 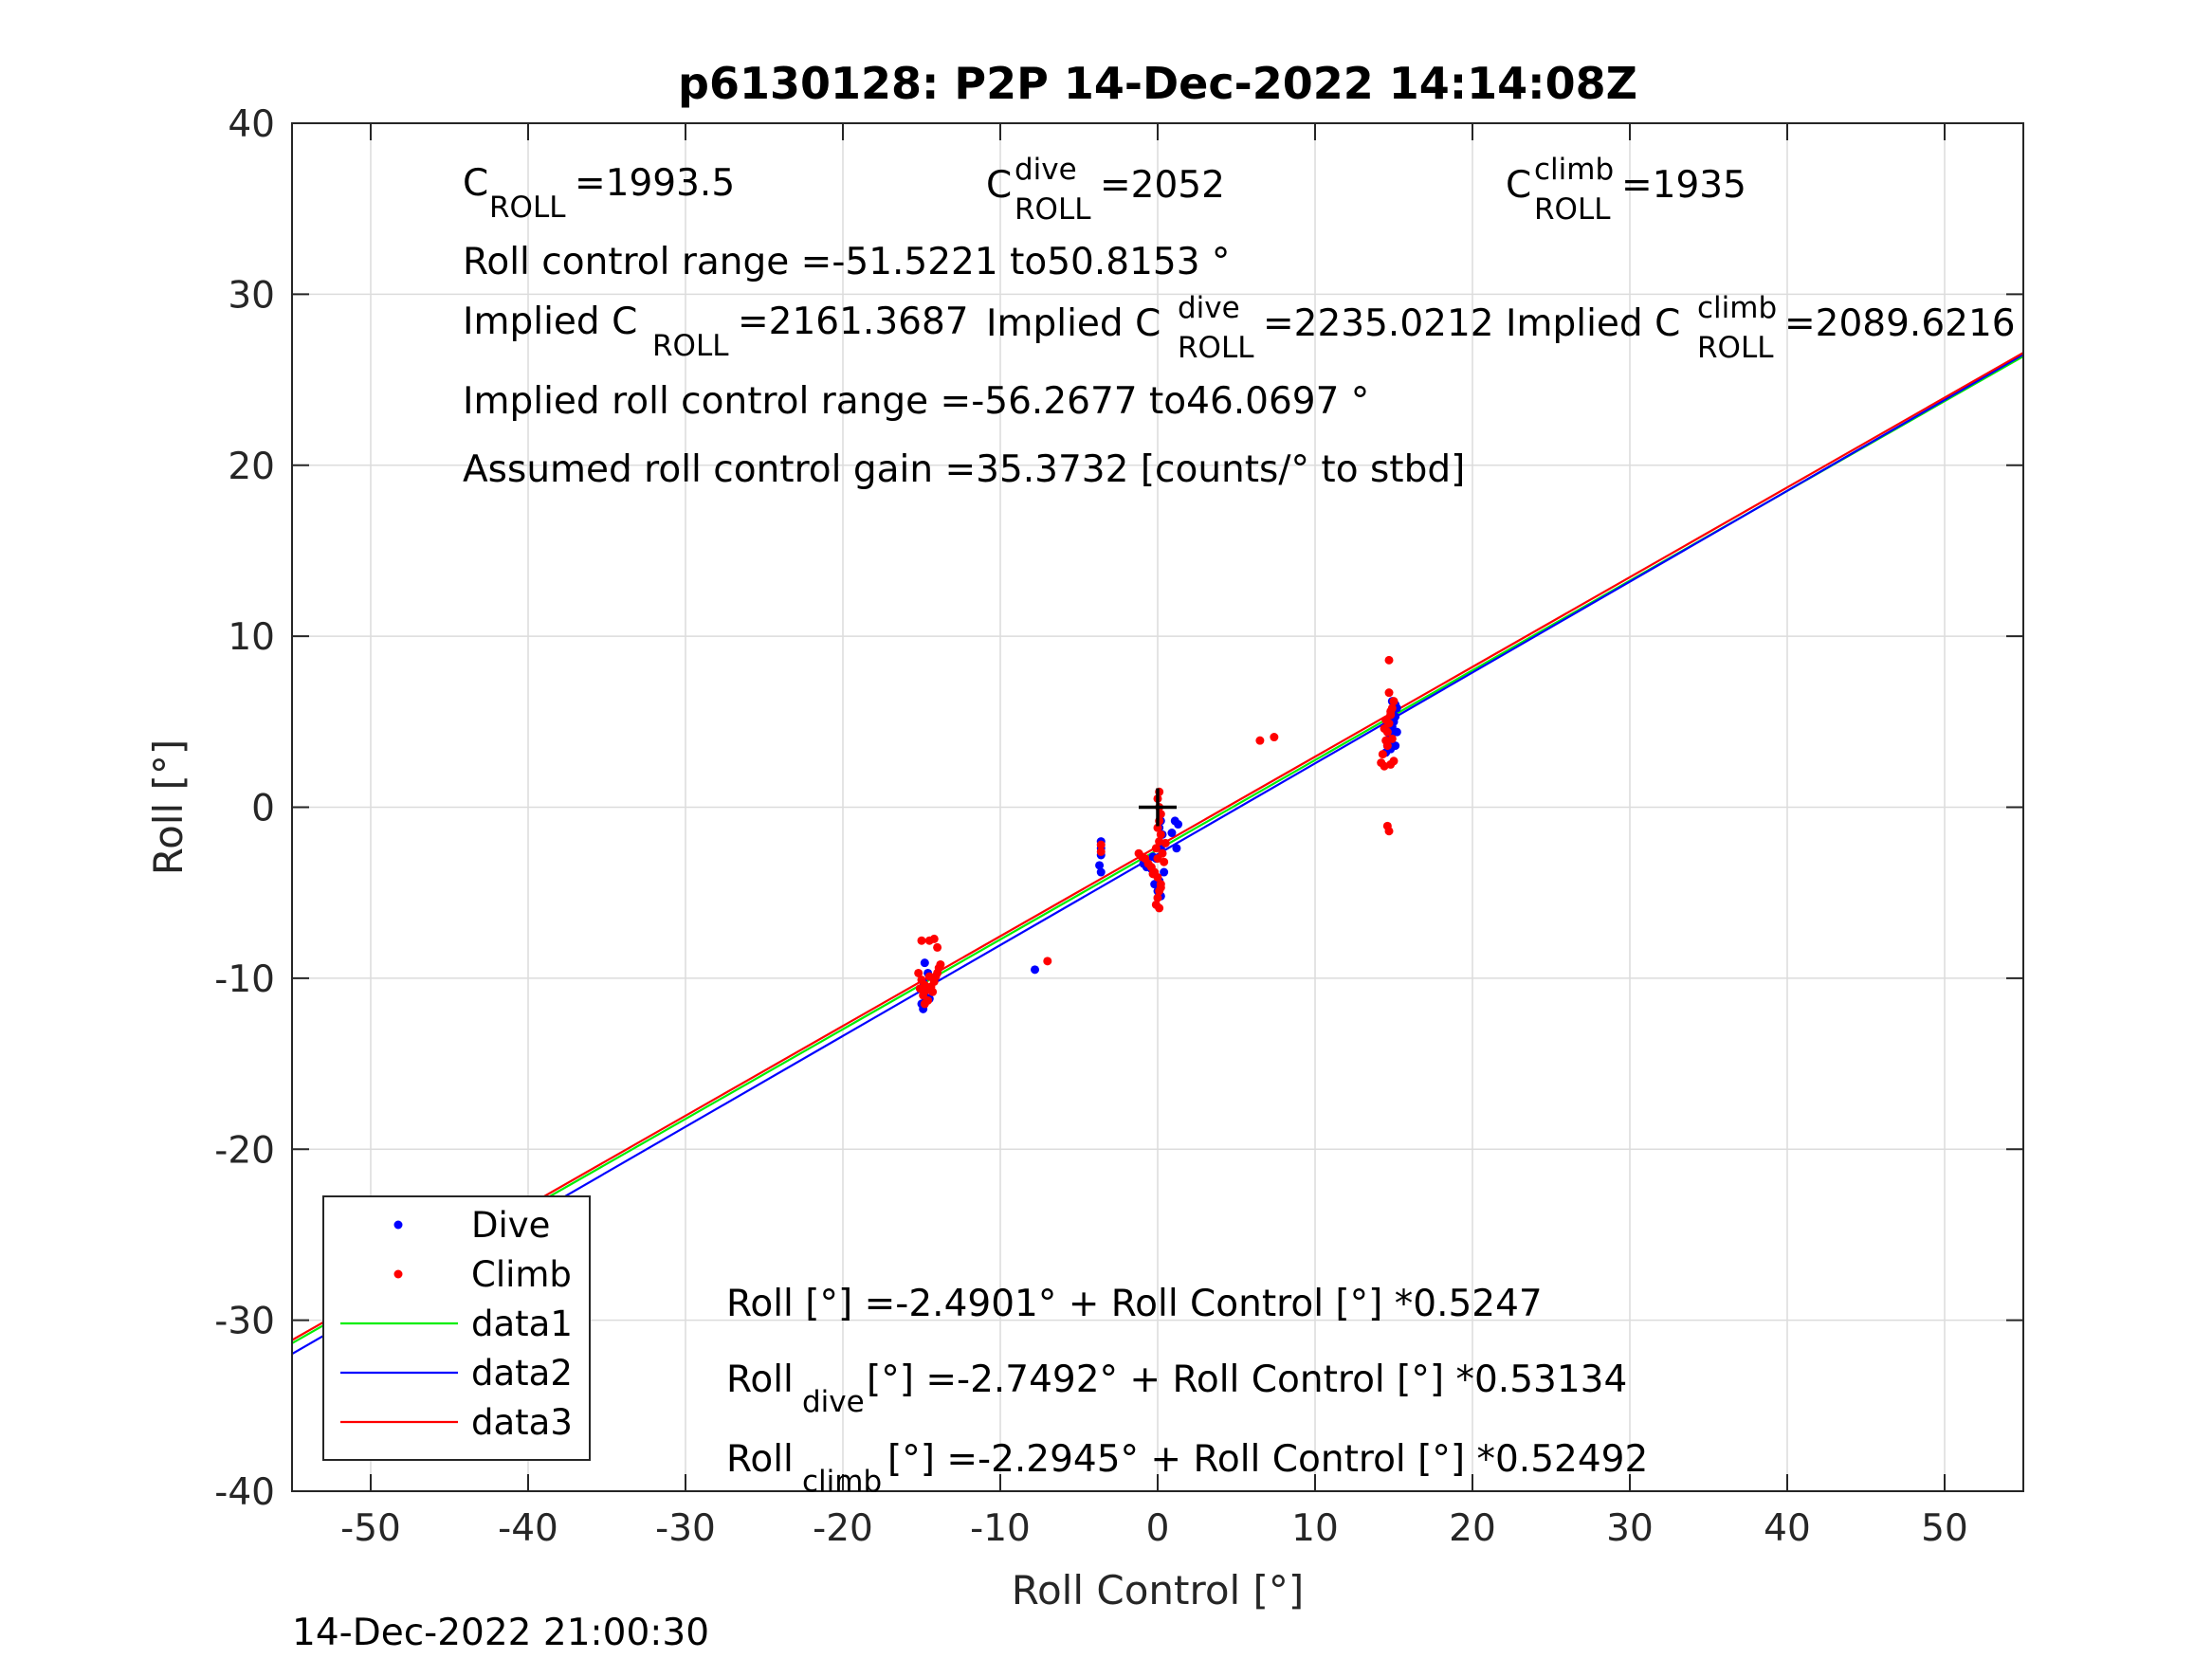 What do you see at coordinates (251, 124) in the screenshot?
I see `y-tick-label: 40` at bounding box center [251, 124].